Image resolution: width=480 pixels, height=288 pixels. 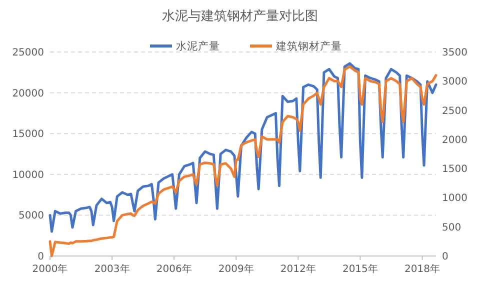 What do you see at coordinates (31, 216) in the screenshot?
I see `y-tick-label: 5000` at bounding box center [31, 216].